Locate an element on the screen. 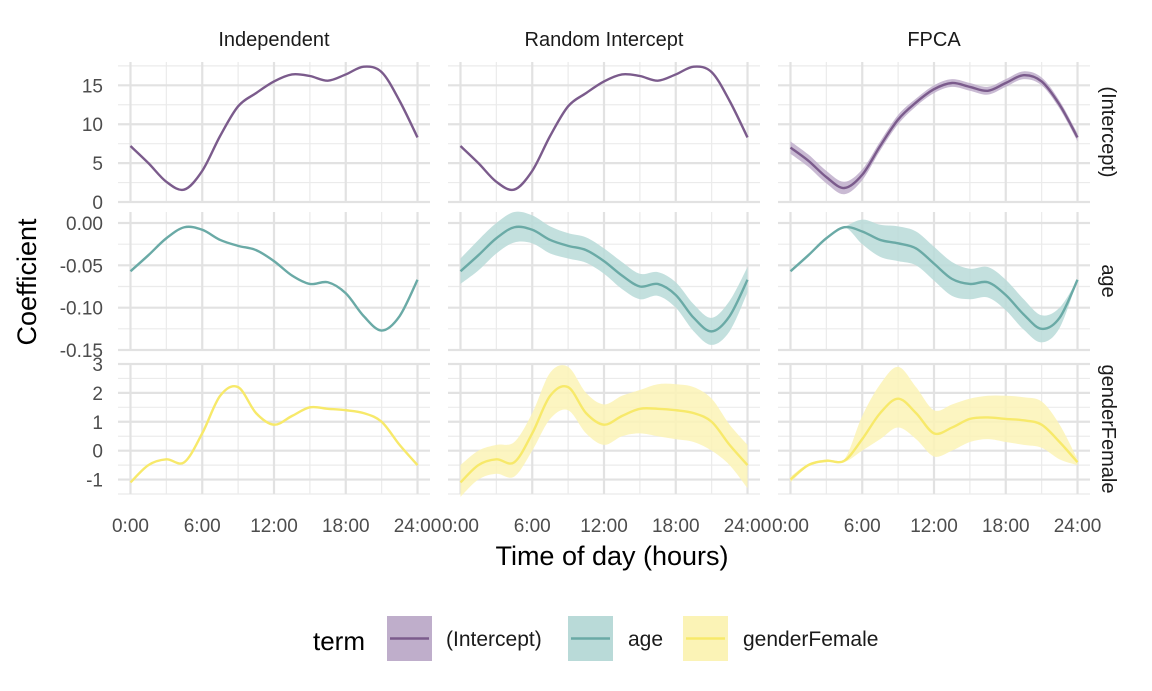 This screenshot has height=691, width=1152. confidence-band-fpca-age is located at coordinates (934, 281).